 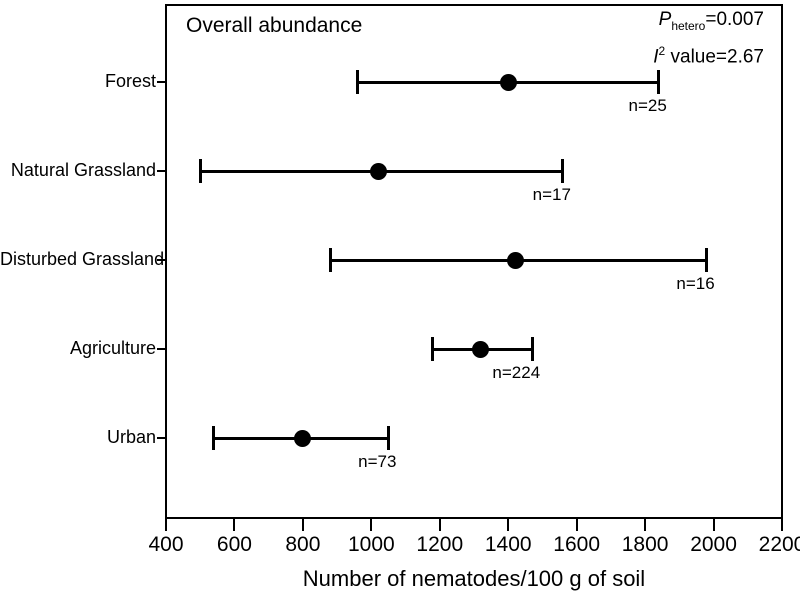 What do you see at coordinates (551, 194) in the screenshot?
I see `n-label: n=17` at bounding box center [551, 194].